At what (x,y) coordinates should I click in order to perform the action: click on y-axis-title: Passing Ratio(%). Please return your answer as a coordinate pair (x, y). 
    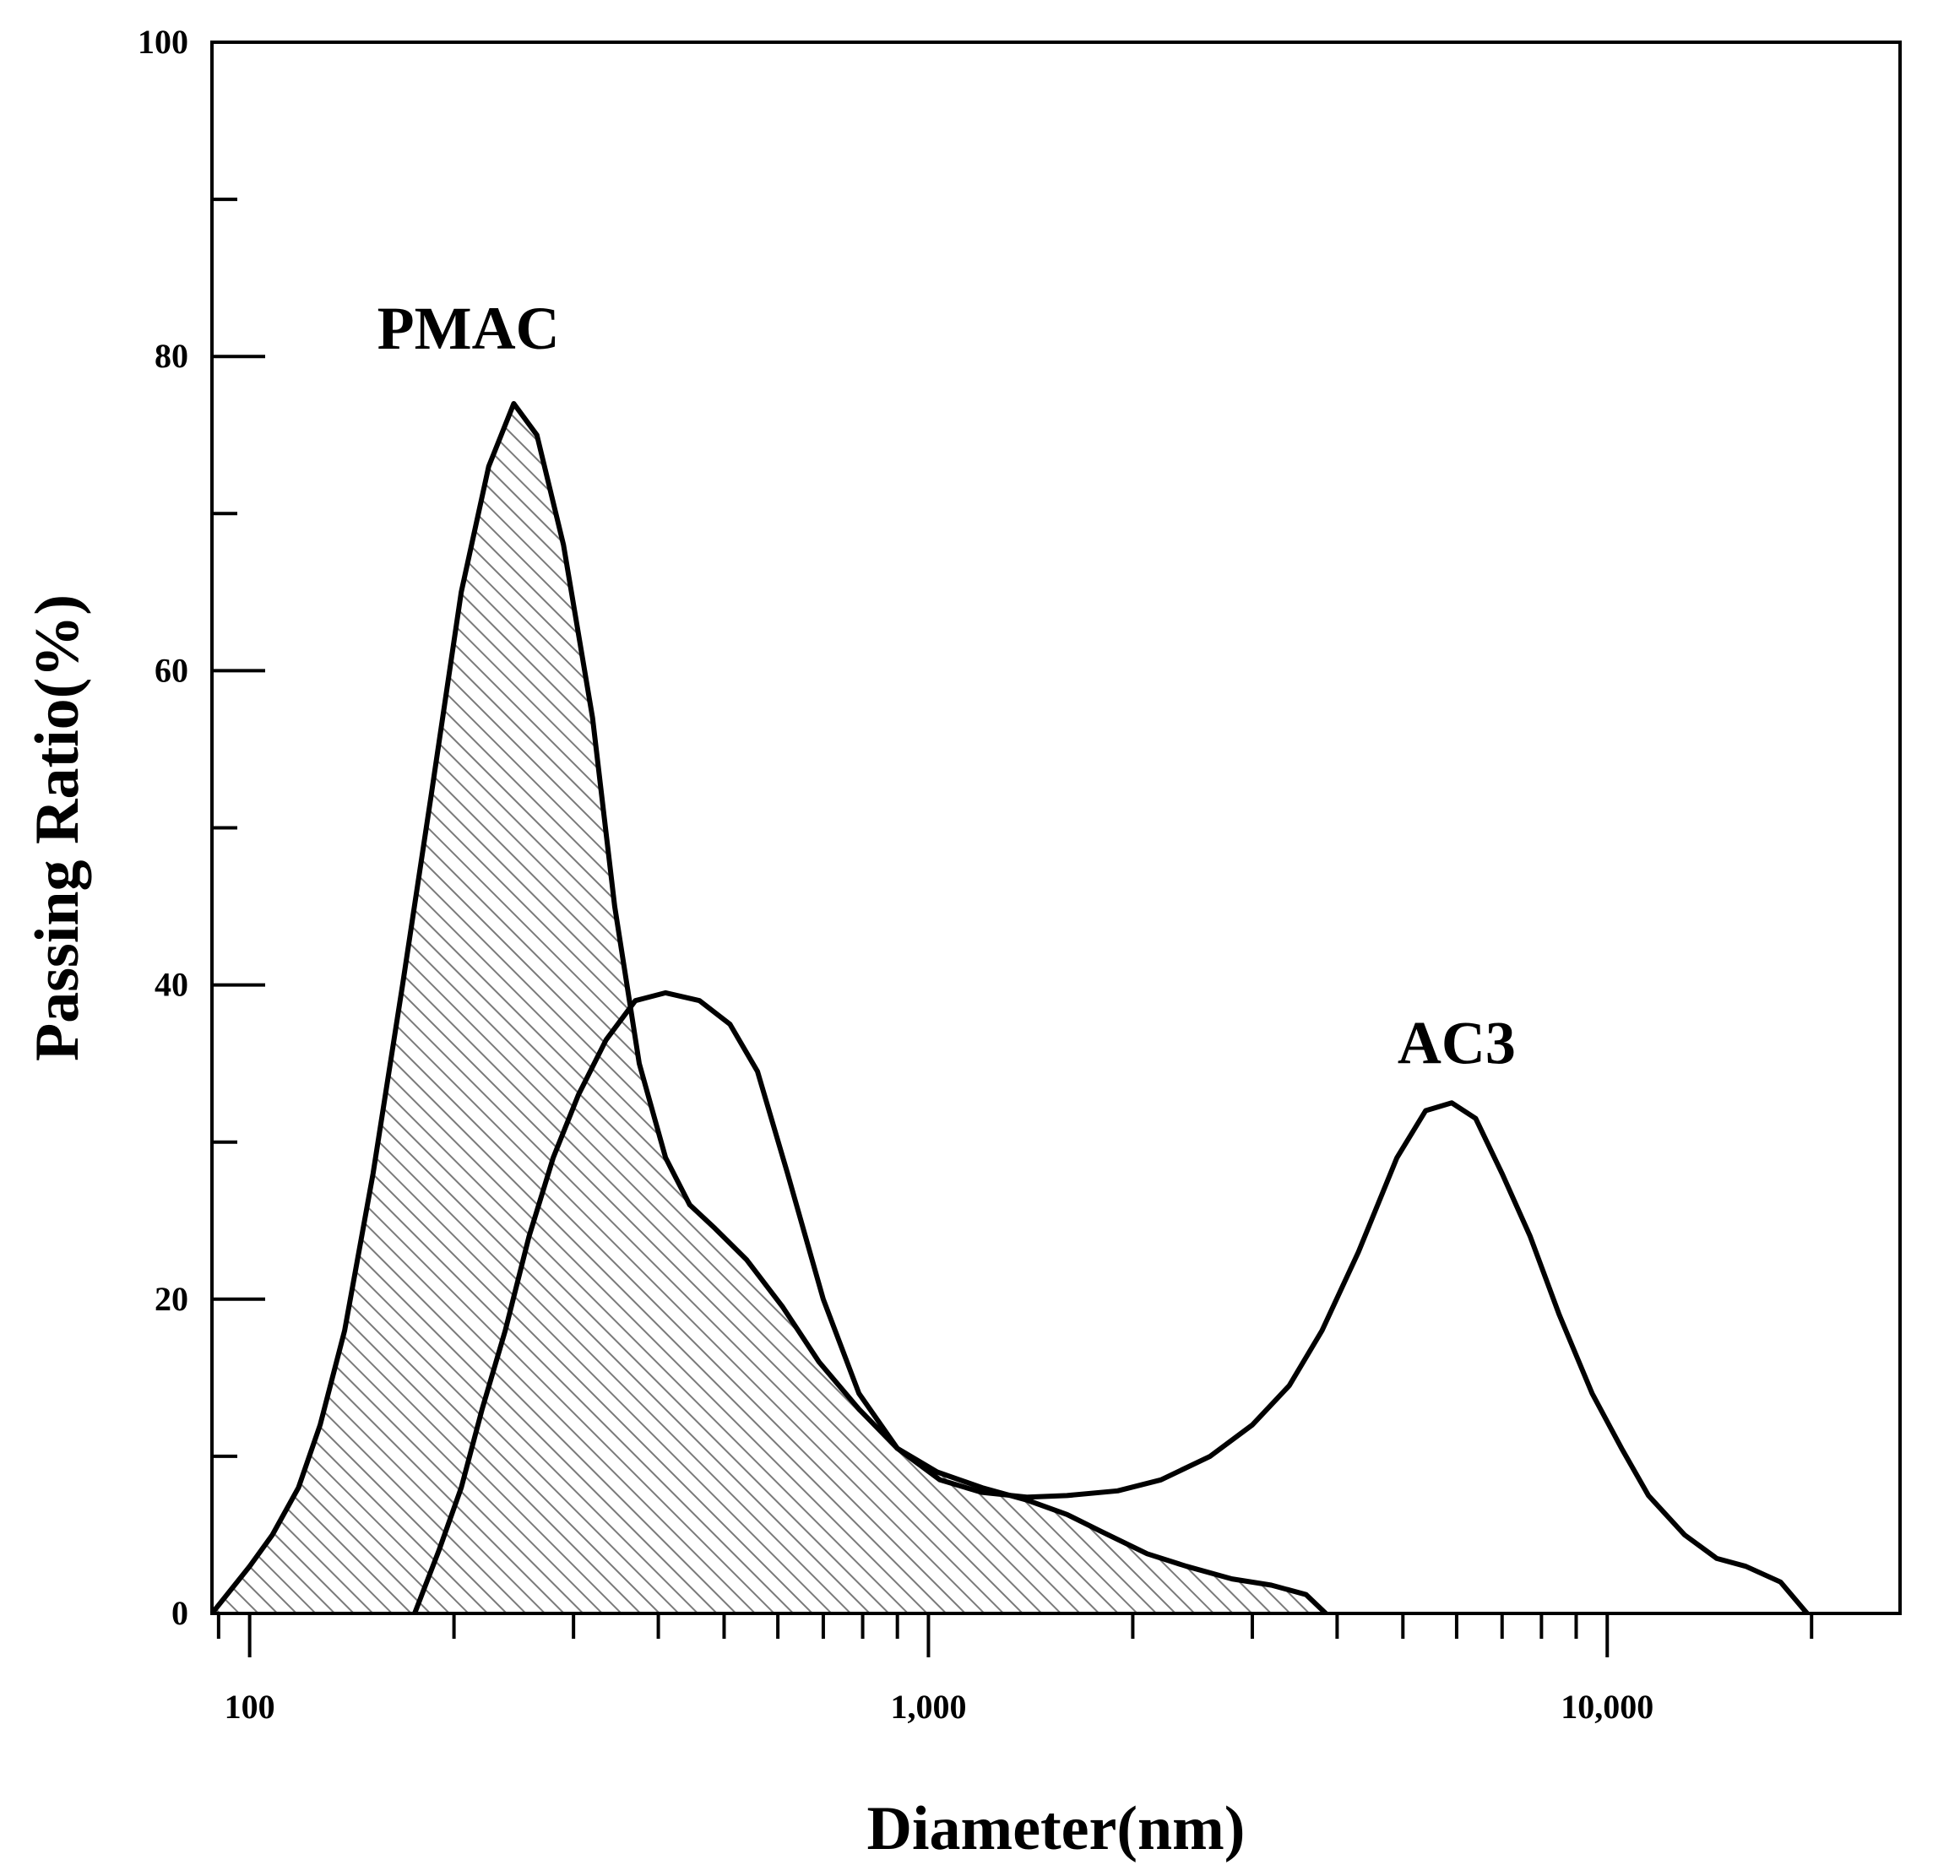
    Looking at the image, I should click on (58, 827).